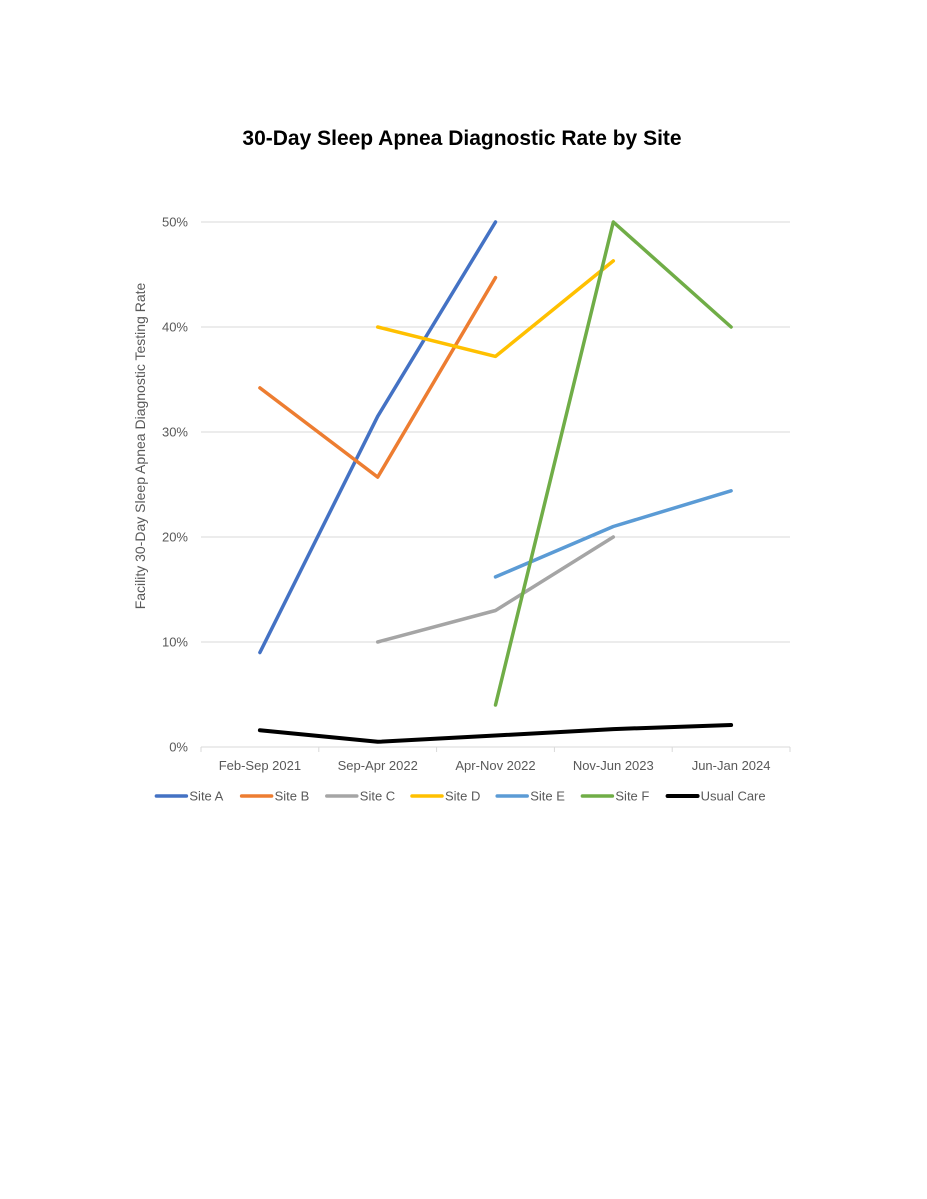 The width and height of the screenshot is (927, 1199). What do you see at coordinates (206, 796) in the screenshot?
I see `legend-label: Site A` at bounding box center [206, 796].